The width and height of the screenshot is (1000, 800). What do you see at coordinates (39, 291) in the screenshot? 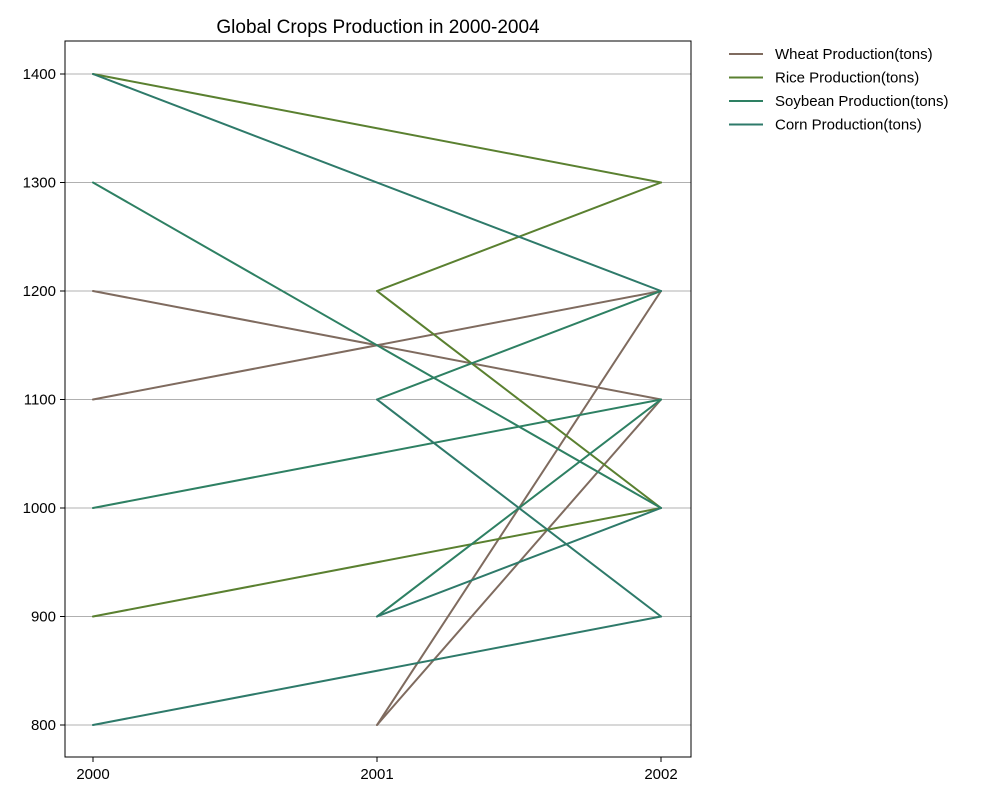
I see `y-tick-label: 1200` at bounding box center [39, 291].